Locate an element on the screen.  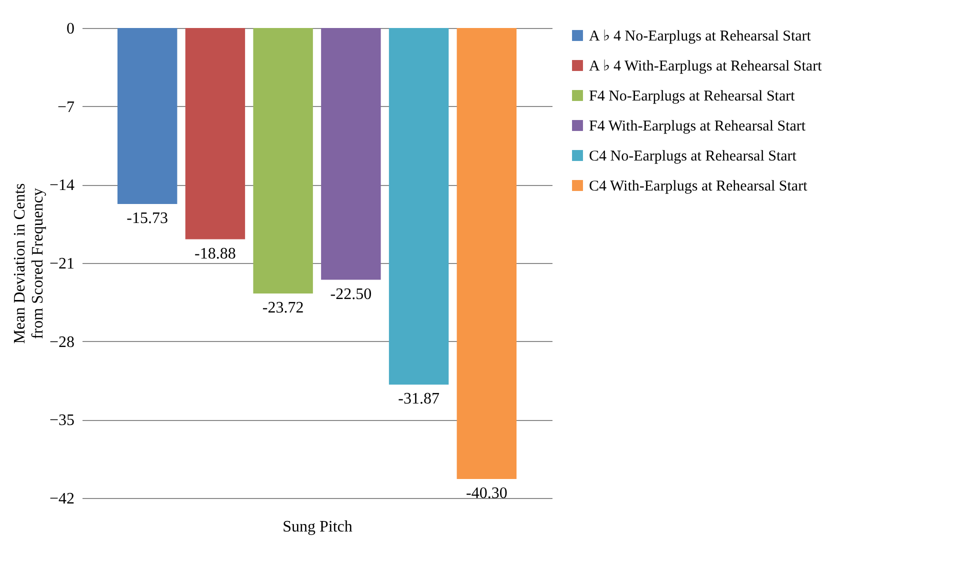
y-axis-title: Mean Deviation in Cents from Scored Frequency is located at coordinates (28, 263).